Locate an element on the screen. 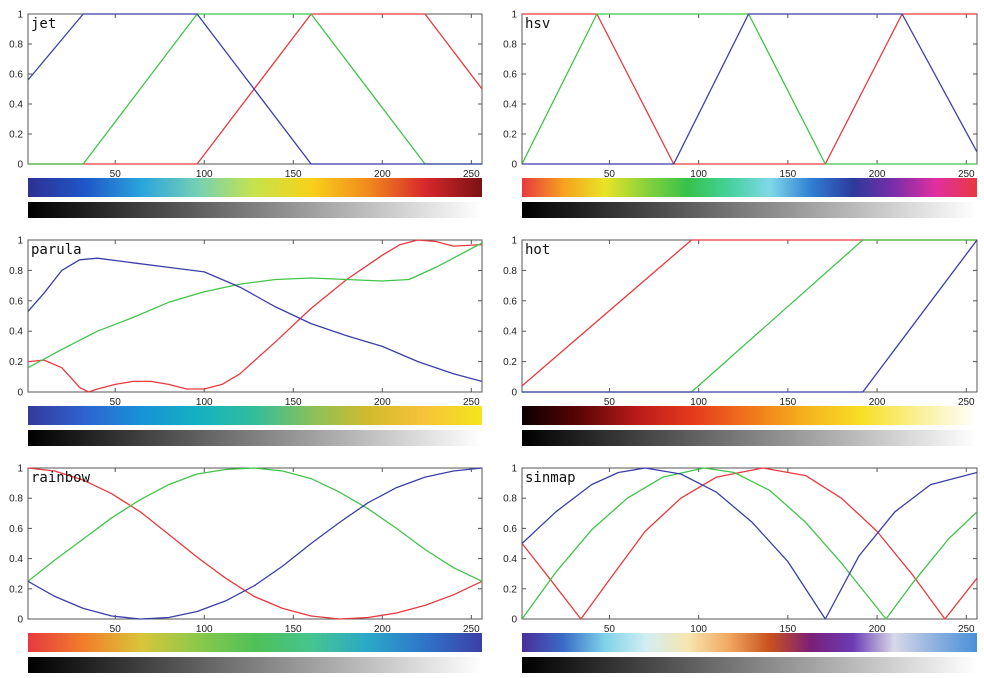  colormap-name: hot is located at coordinates (537, 250).